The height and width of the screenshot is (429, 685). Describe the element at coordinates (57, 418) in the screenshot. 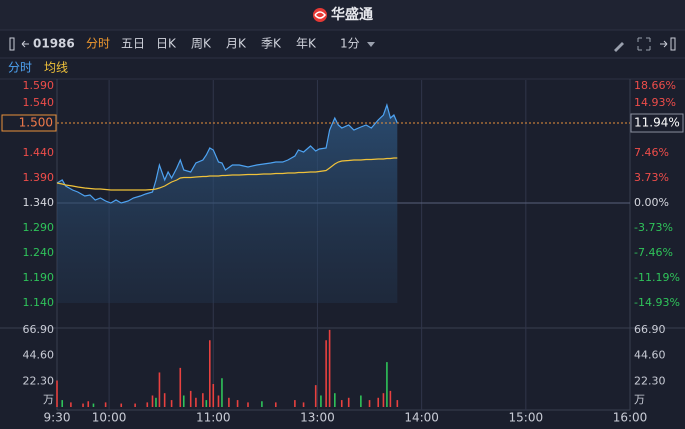

I see `x-tick-label: 9:30` at that location.